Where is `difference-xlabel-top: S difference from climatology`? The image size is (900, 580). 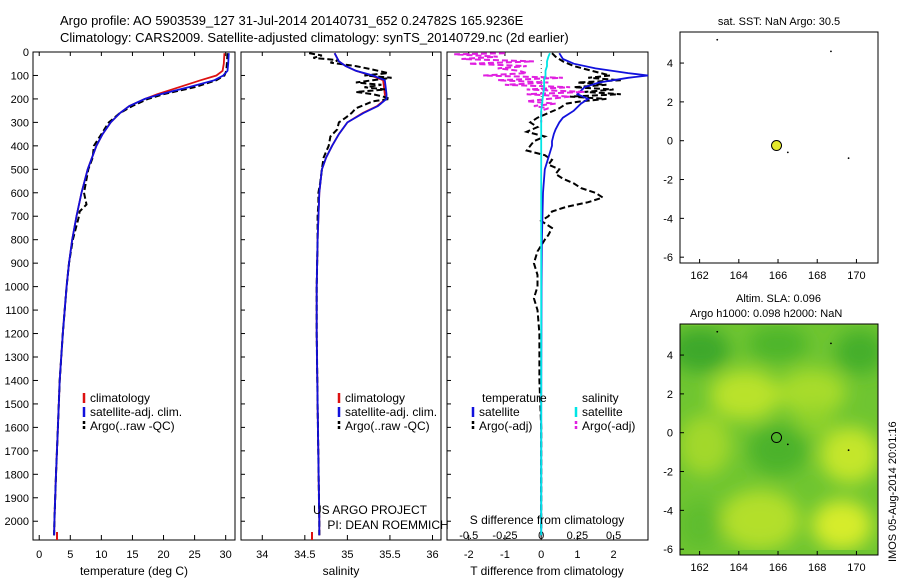 difference-xlabel-top: S difference from climatology is located at coordinates (547, 520).